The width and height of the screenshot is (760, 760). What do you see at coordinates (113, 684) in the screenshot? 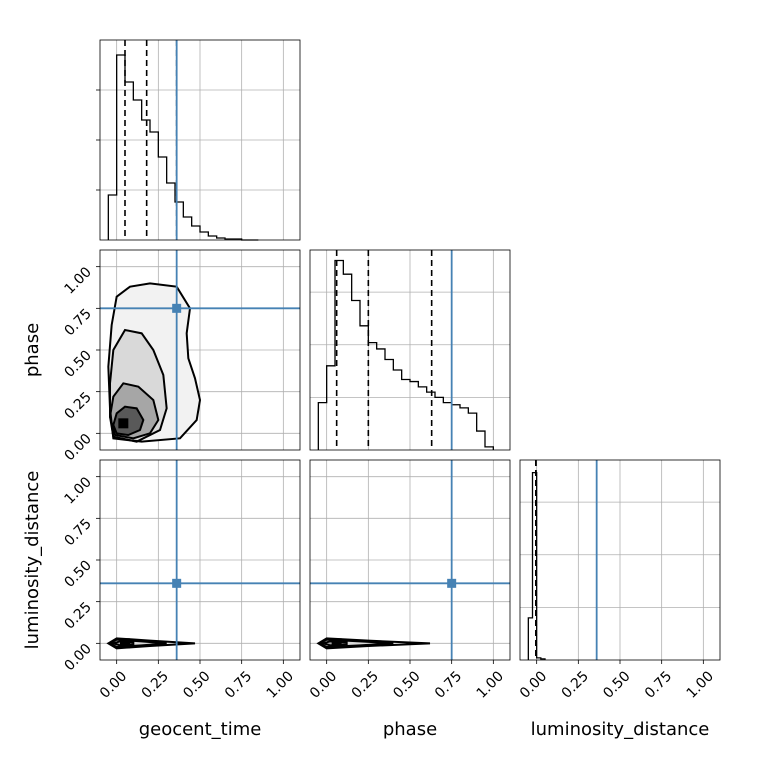
I see `x-tick-label-geocent_time: 0.00` at bounding box center [113, 684].